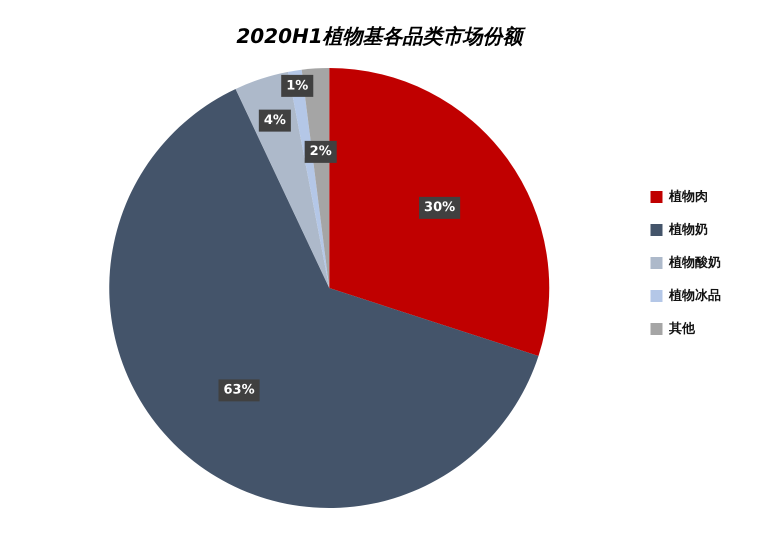 The height and width of the screenshot is (537, 759). Describe the element at coordinates (321, 152) in the screenshot. I see `data-label: 2%` at that location.